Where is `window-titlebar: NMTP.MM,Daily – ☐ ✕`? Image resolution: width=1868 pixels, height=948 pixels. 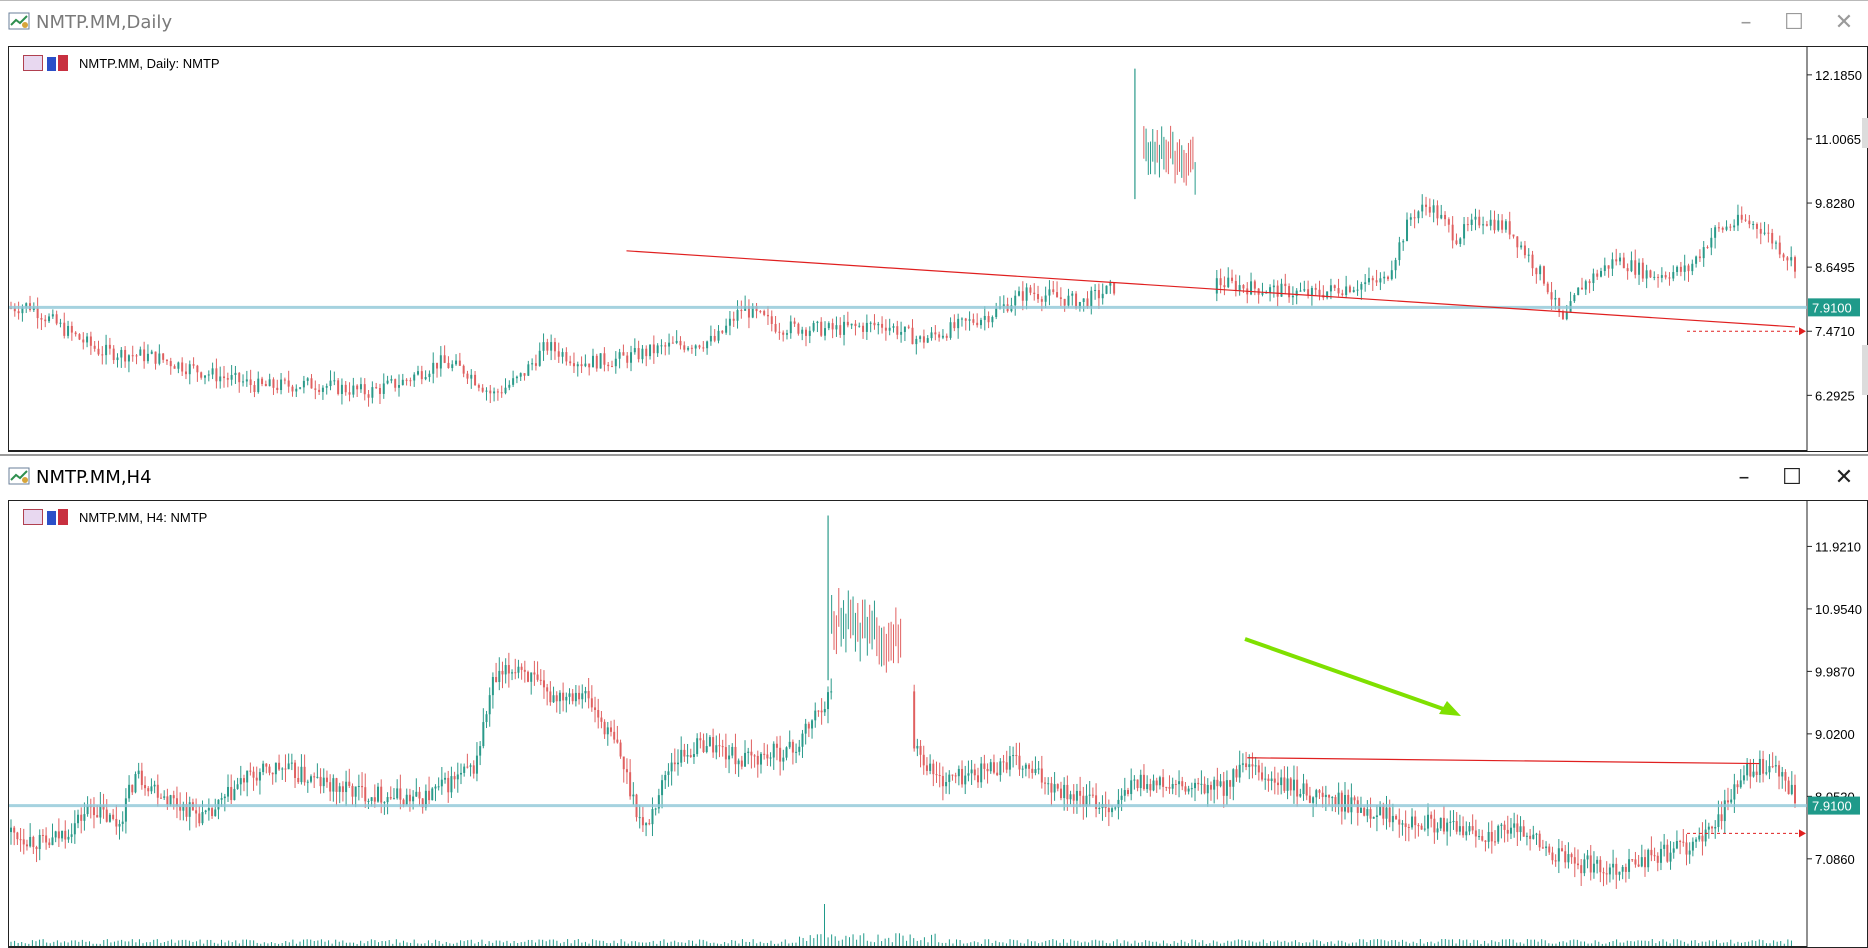 window-titlebar: NMTP.MM,Daily – ☐ ✕ is located at coordinates (934, 21).